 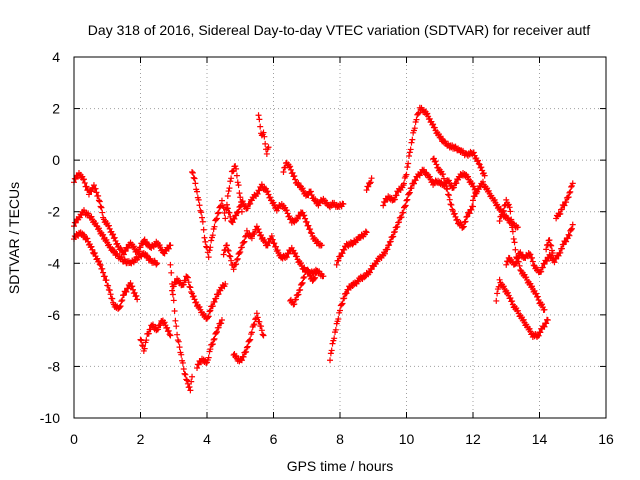 I want to click on series-track-f, so click(x=199, y=297).